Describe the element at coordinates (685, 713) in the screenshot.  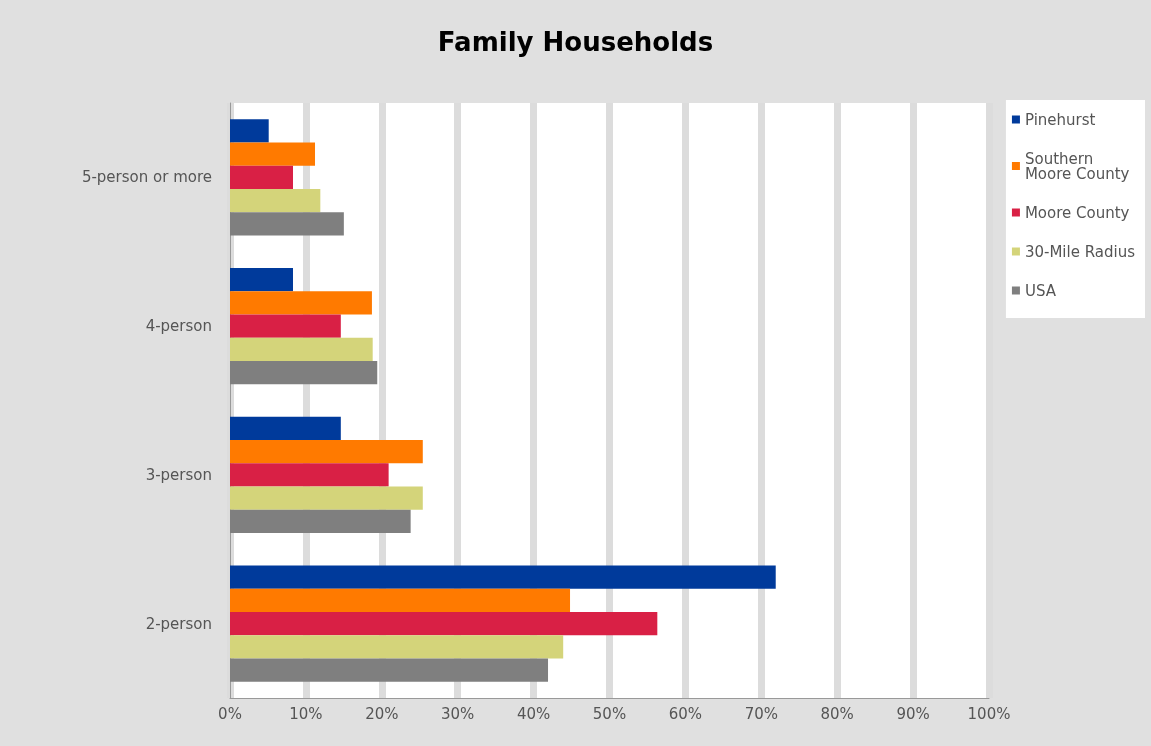
I see `x-tick-label: 60%` at that location.